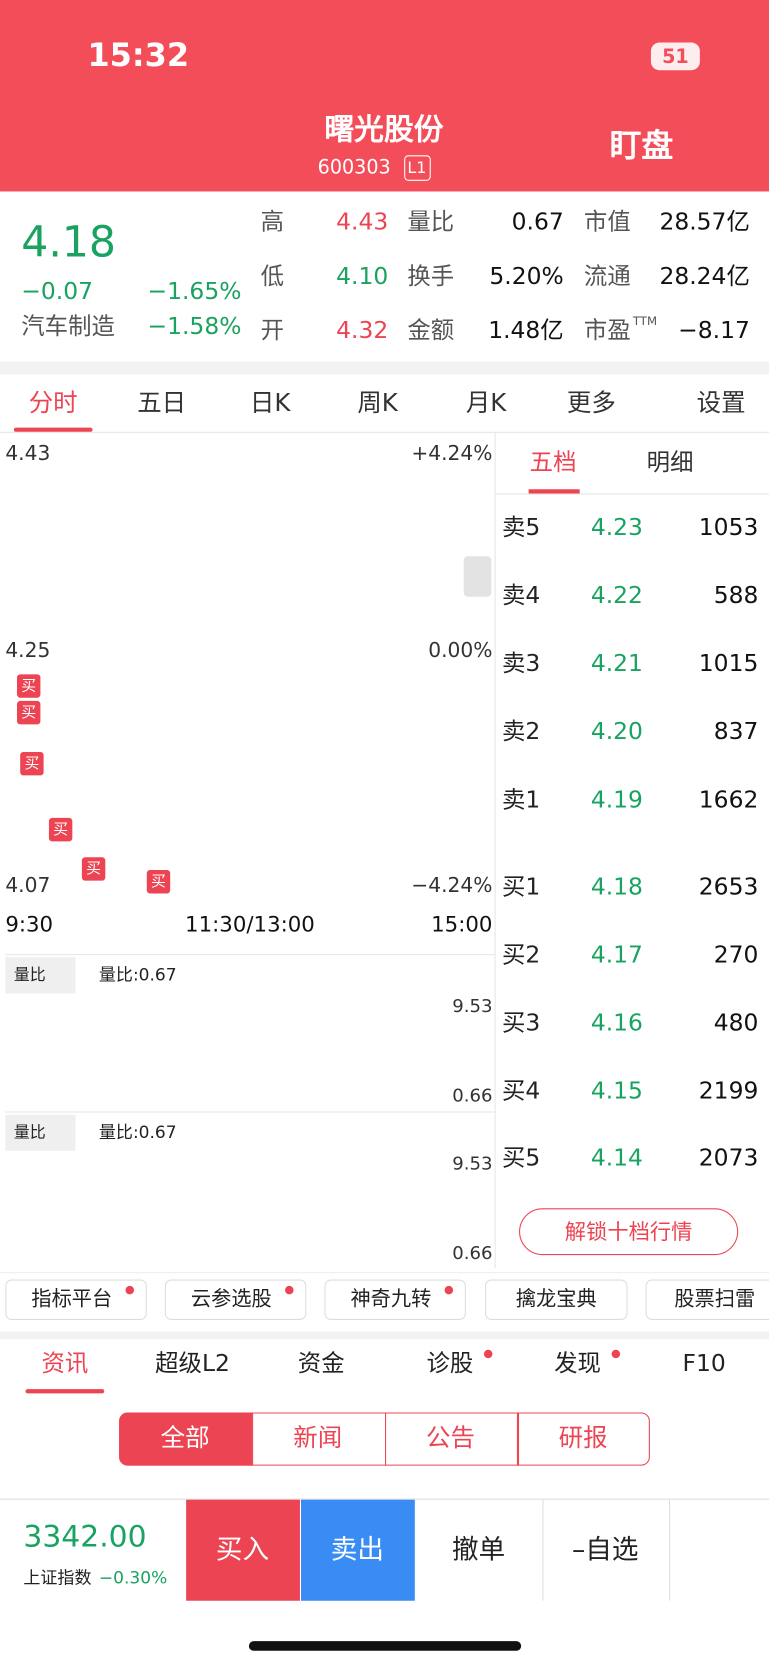  What do you see at coordinates (192, 1364) in the screenshot?
I see `news-tab: 超级L2` at bounding box center [192, 1364].